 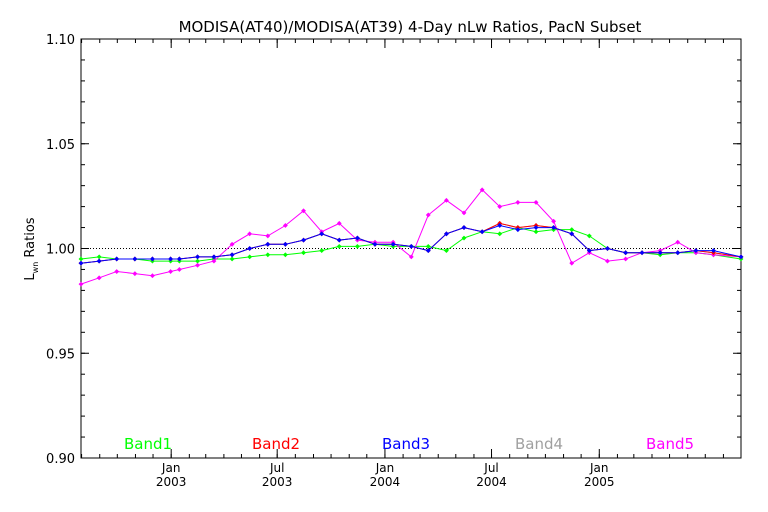 What do you see at coordinates (670, 444) in the screenshot?
I see `legend-item-band5: Band5` at bounding box center [670, 444].